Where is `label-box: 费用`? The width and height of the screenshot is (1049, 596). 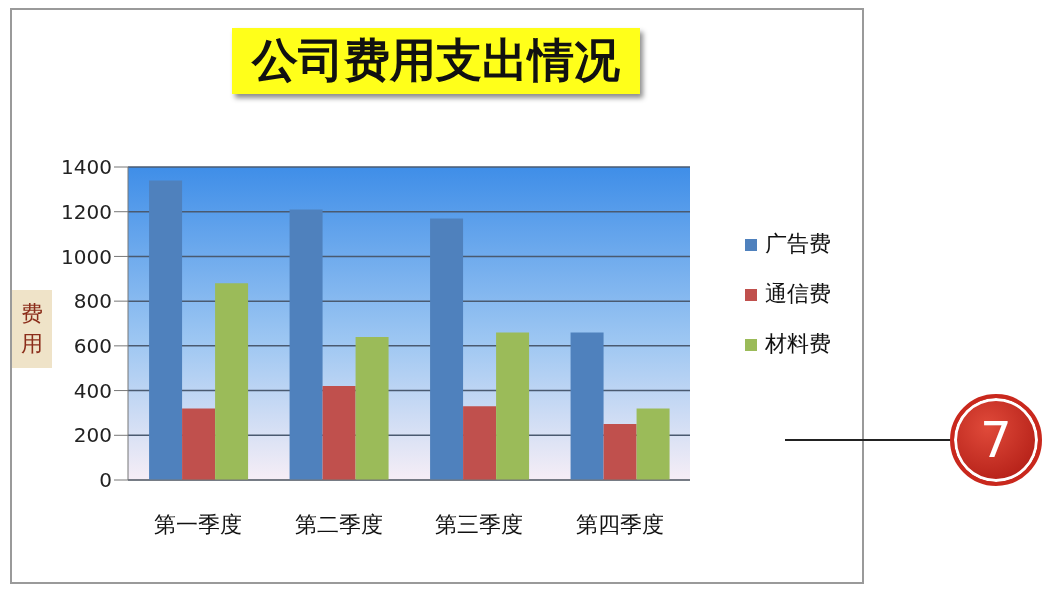
label-box: 费用 is located at coordinates (32, 329).